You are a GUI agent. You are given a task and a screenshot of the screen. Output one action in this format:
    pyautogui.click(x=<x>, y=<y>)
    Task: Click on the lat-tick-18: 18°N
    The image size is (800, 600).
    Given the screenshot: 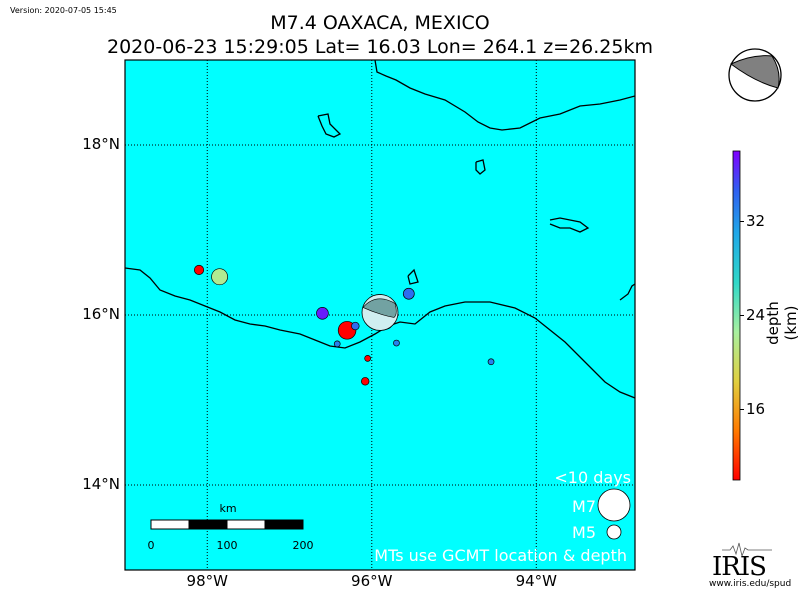 What is the action you would take?
    pyautogui.click(x=101, y=144)
    